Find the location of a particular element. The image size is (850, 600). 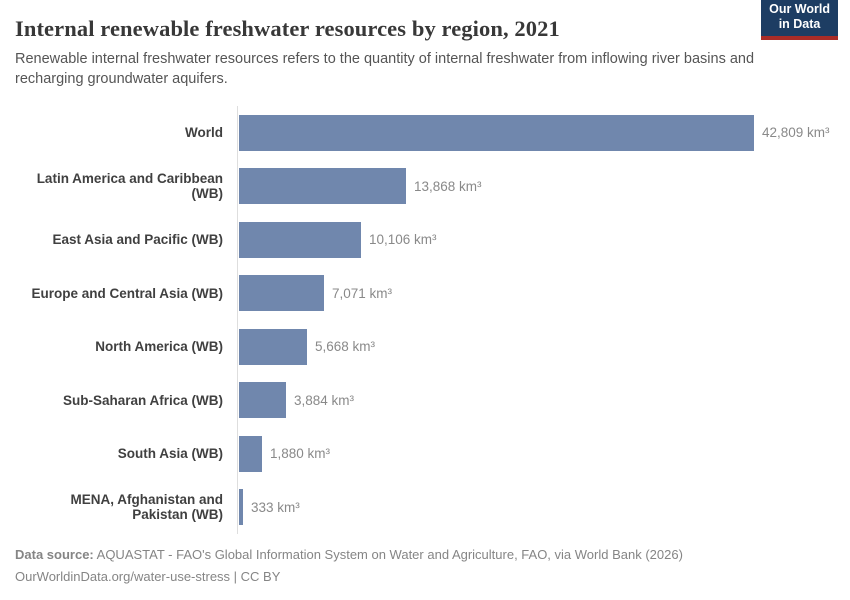

value-label: 5,668 km³ is located at coordinates (345, 347).